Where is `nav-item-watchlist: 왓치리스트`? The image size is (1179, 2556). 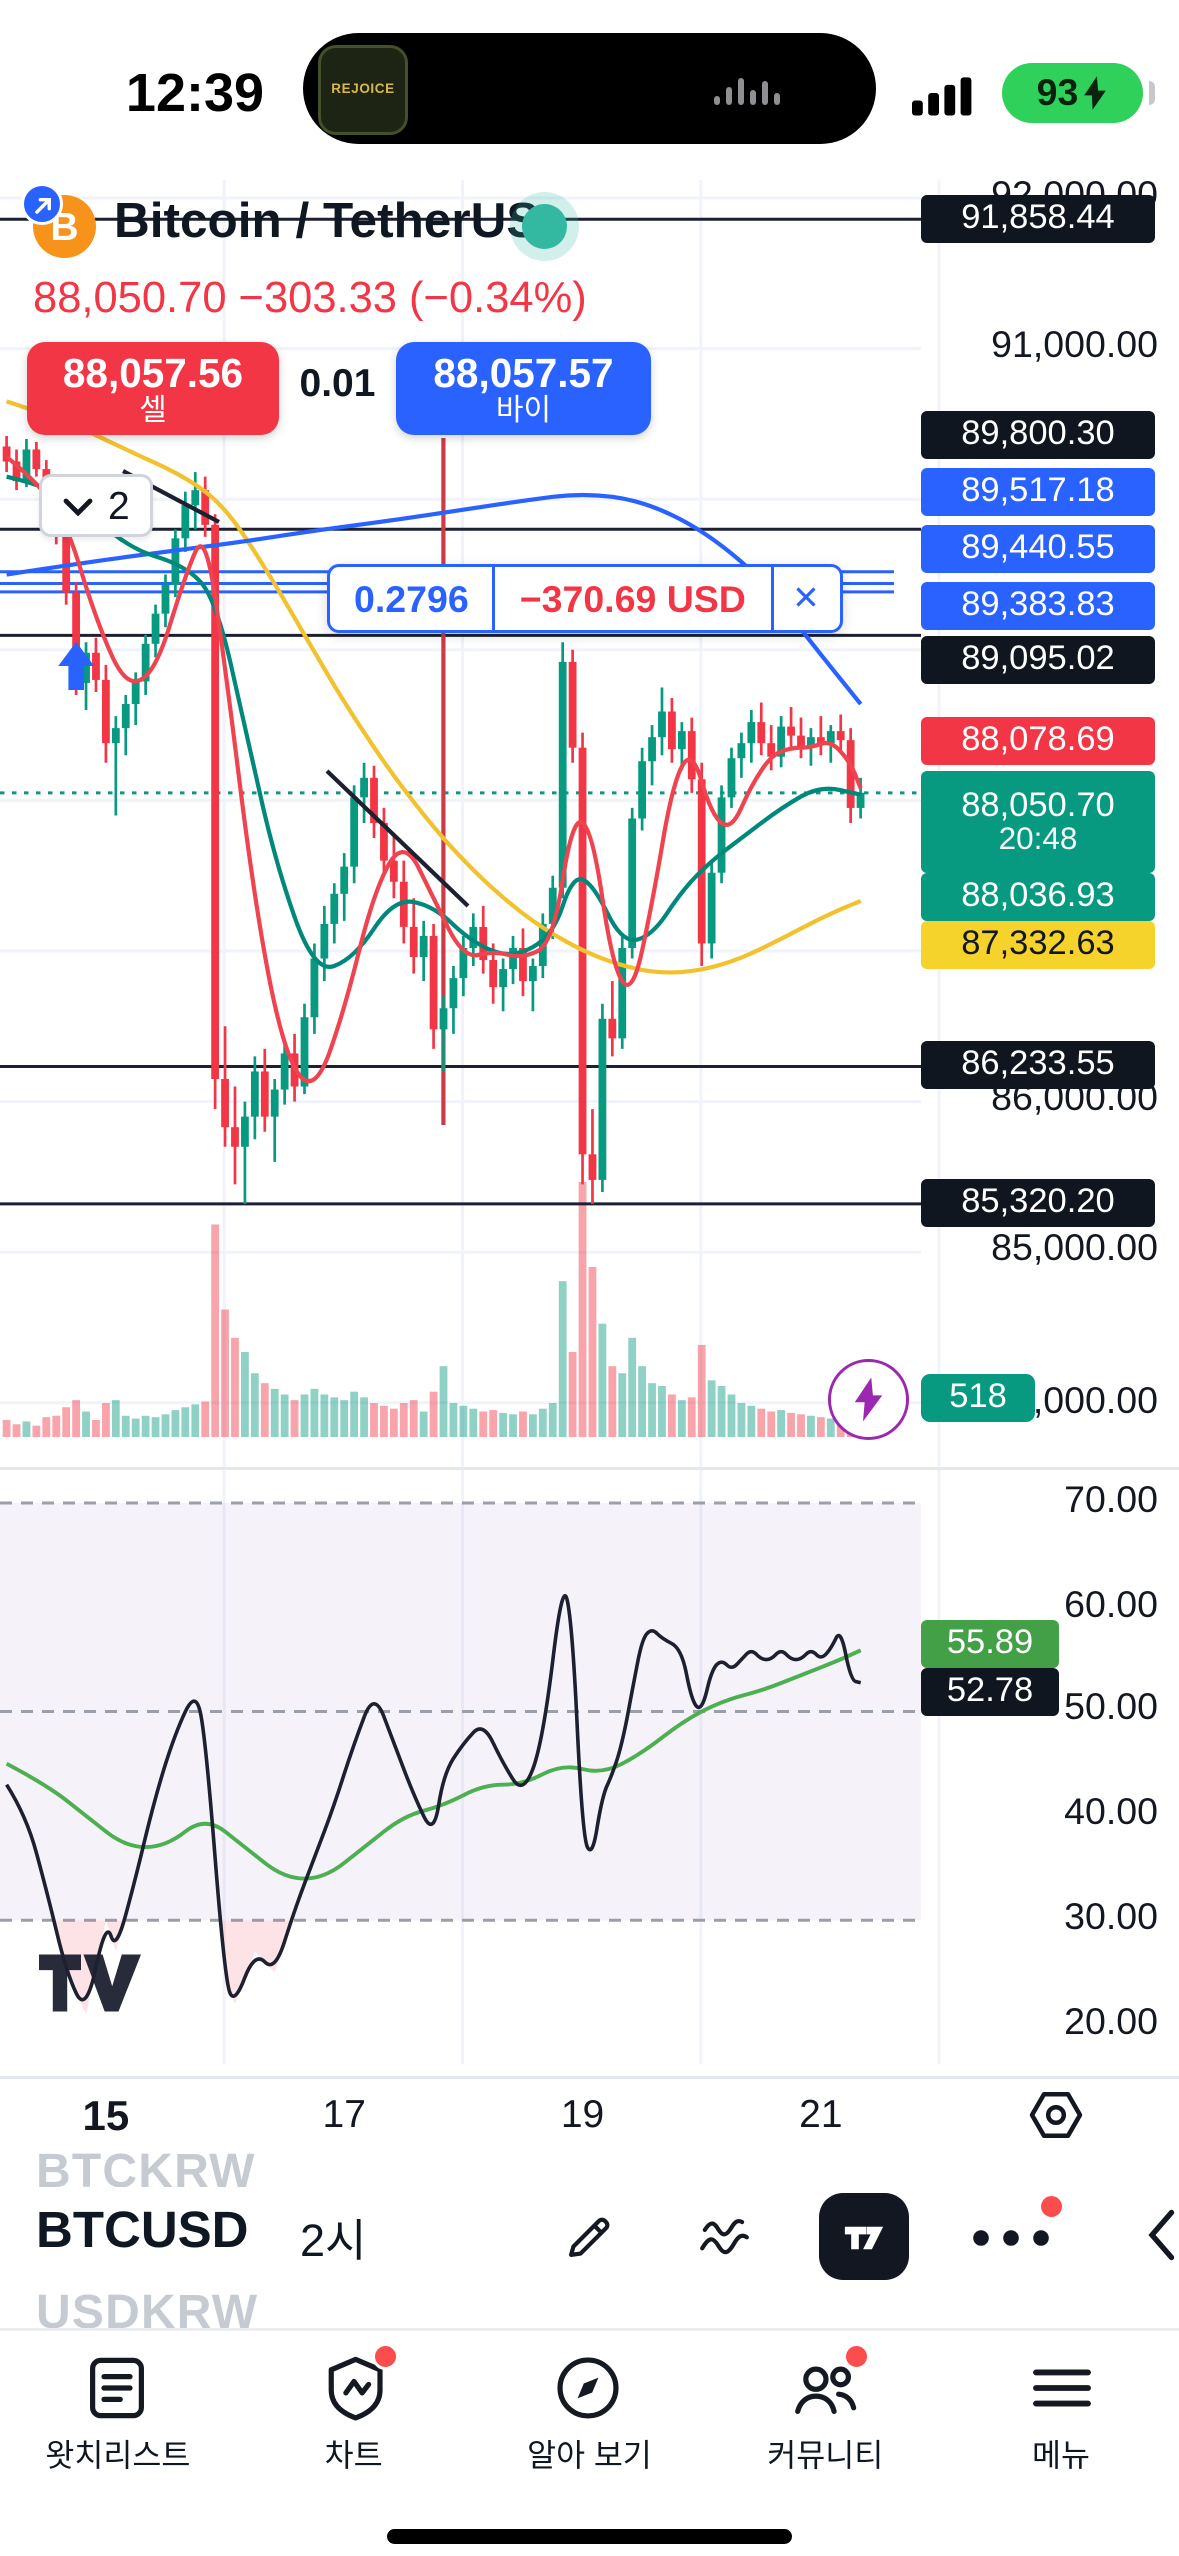
nav-item-watchlist: 왓치리스트 is located at coordinates (118, 2418).